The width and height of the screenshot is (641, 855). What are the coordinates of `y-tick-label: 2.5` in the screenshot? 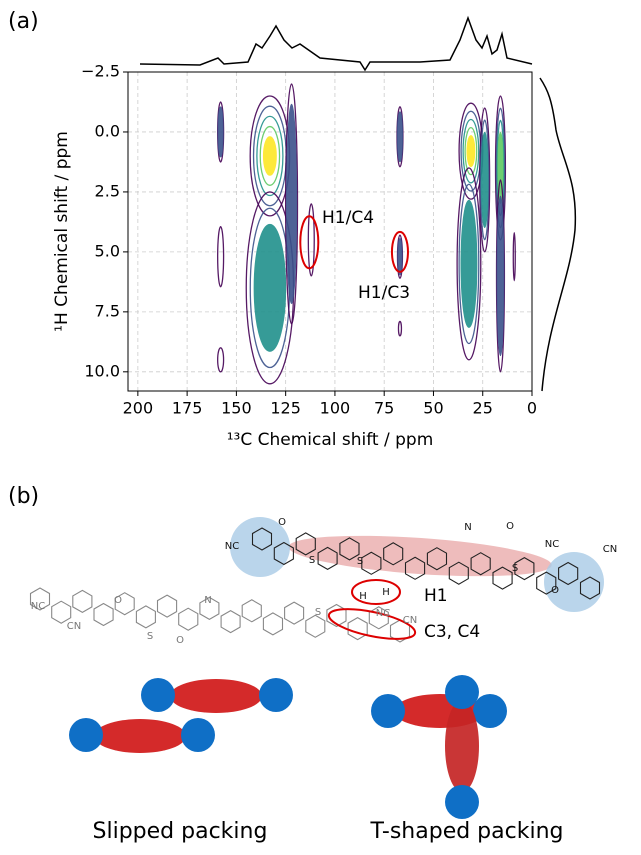 It's located at (107, 190).